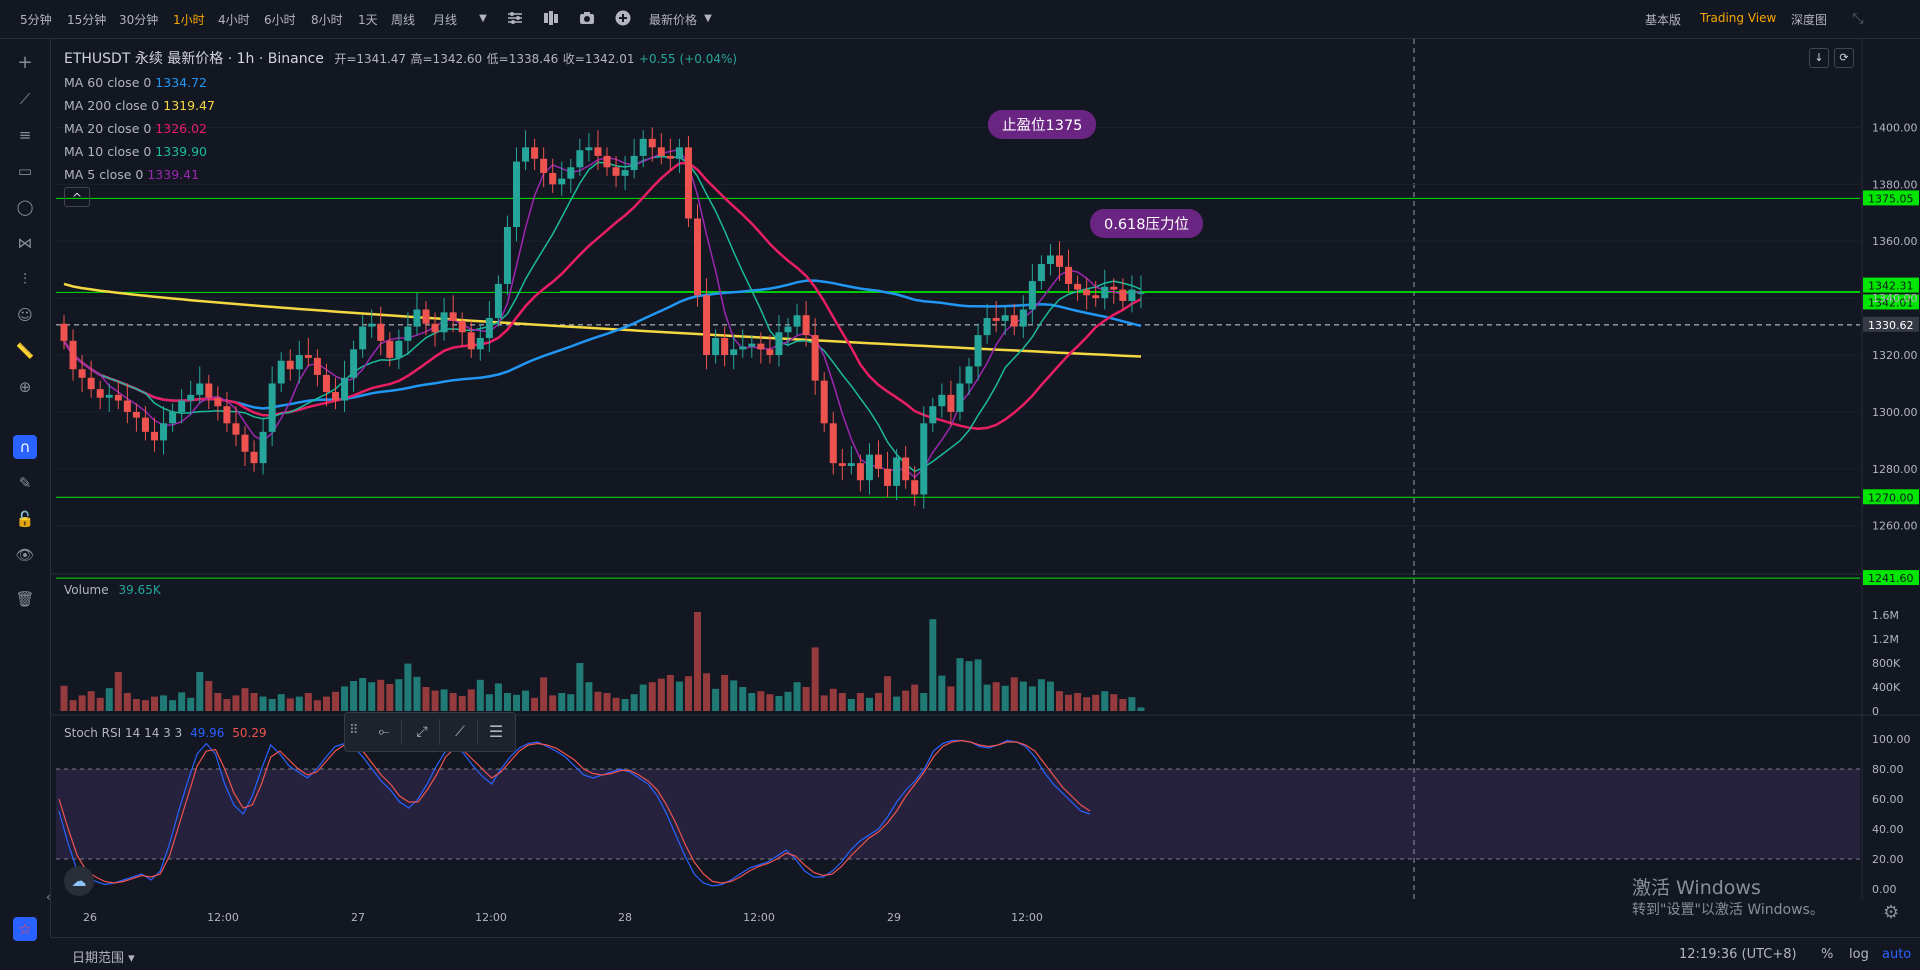 Image resolution: width=1920 pixels, height=970 pixels. What do you see at coordinates (249, 733) in the screenshot?
I see `stoch-d-value: 50.29` at bounding box center [249, 733].